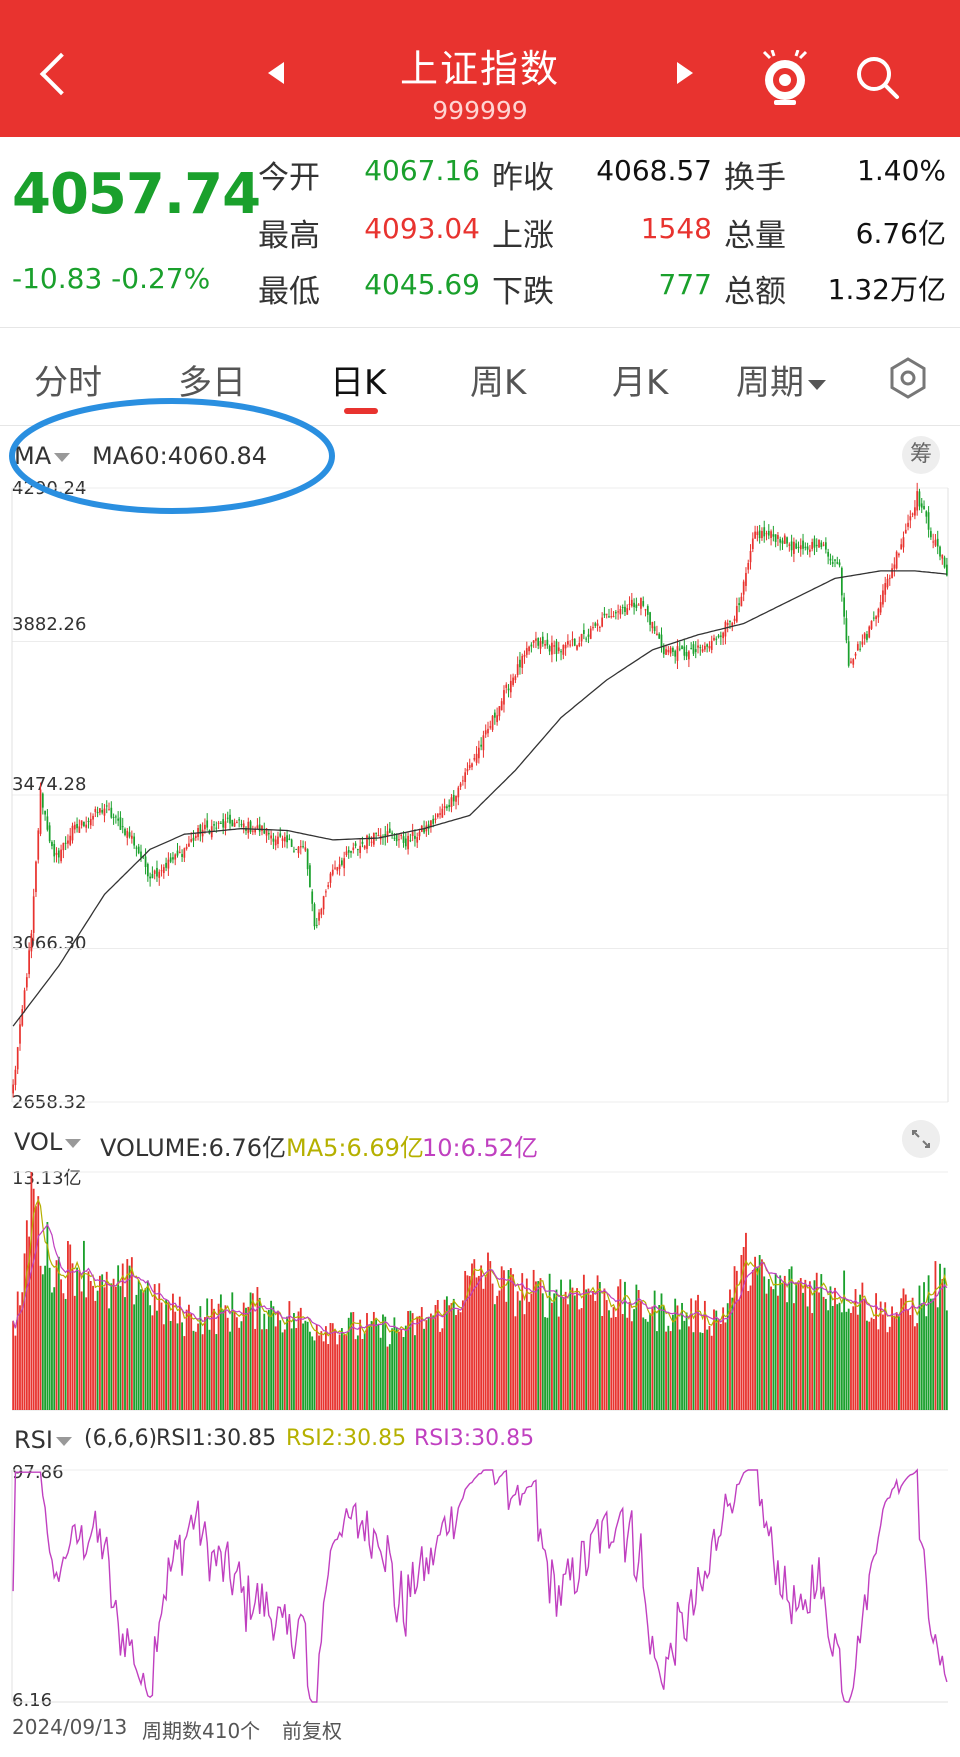 The height and width of the screenshot is (1757, 960). Describe the element at coordinates (685, 284) in the screenshot. I see `quote-value: 777` at that location.